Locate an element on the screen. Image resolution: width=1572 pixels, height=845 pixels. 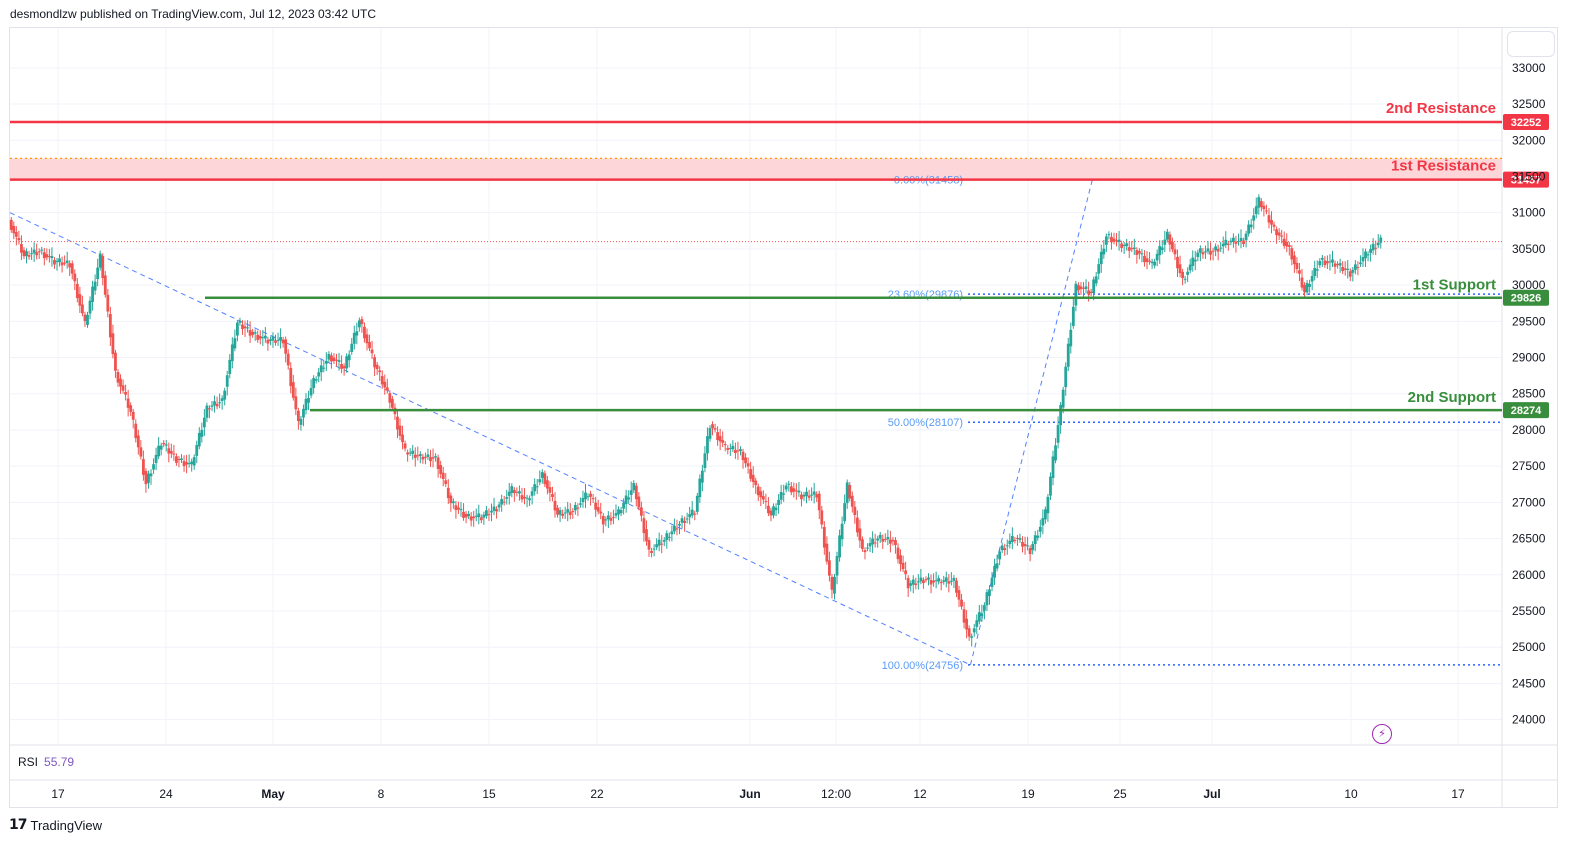
chart-settings-box is located at coordinates (1531, 44).